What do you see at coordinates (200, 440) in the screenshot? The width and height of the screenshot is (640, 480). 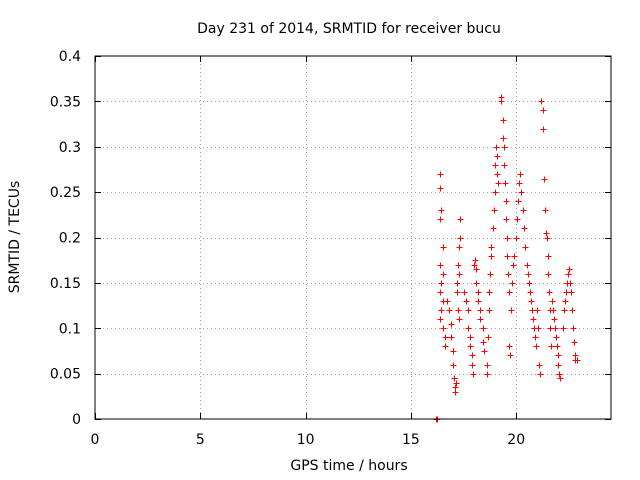 I see `x-tick-label: 5` at bounding box center [200, 440].